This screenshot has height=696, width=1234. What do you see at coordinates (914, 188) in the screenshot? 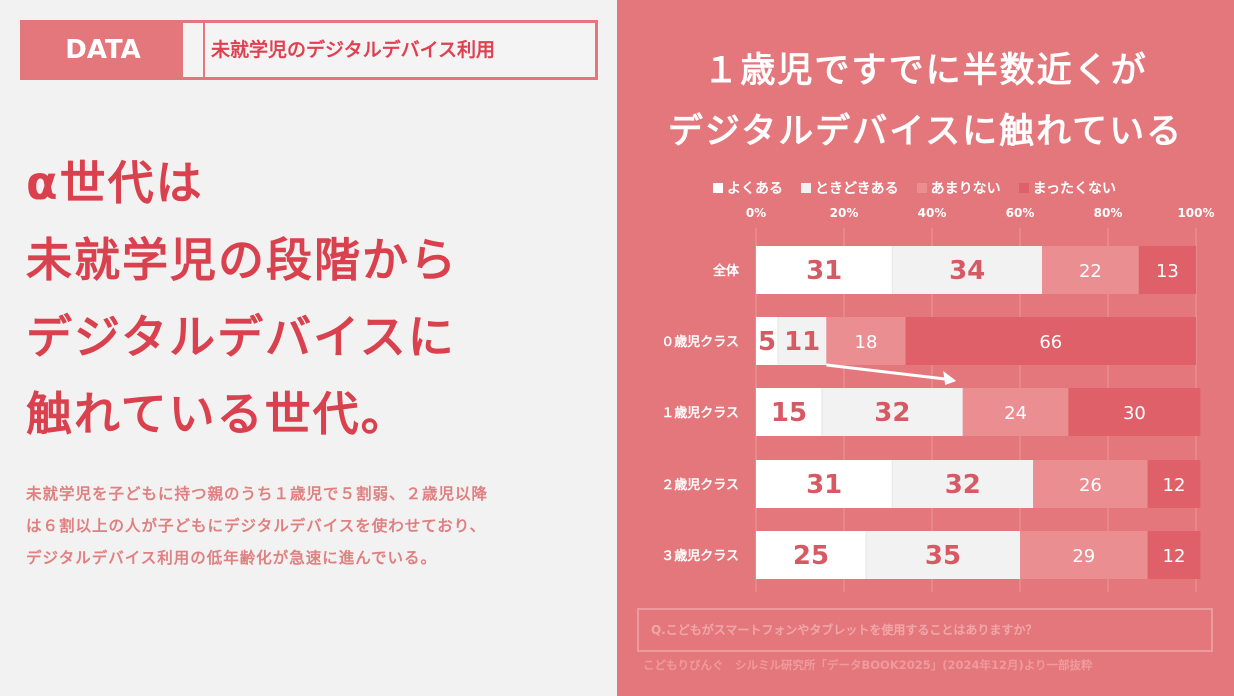
I see `chart-legend: よくある ときどきある あまりない まったくない` at bounding box center [914, 188].